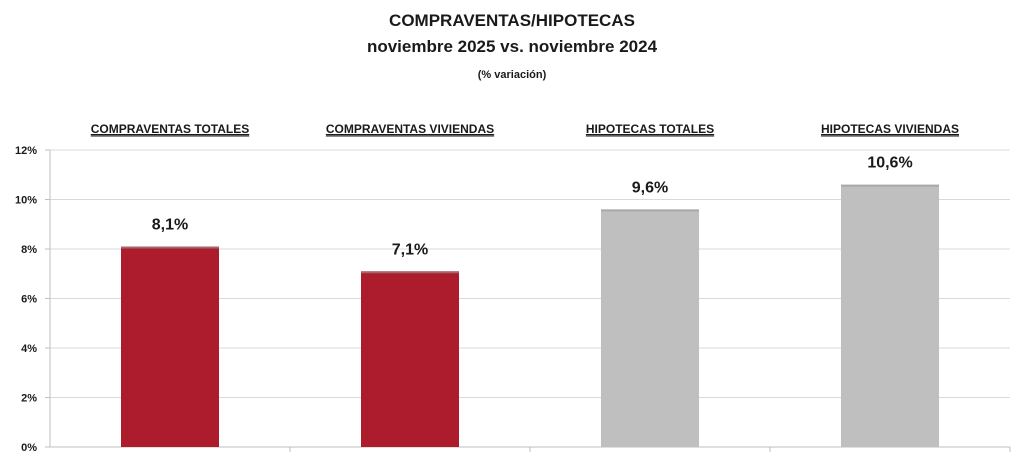  I want to click on y-tick-label: 0%, so click(29, 448).